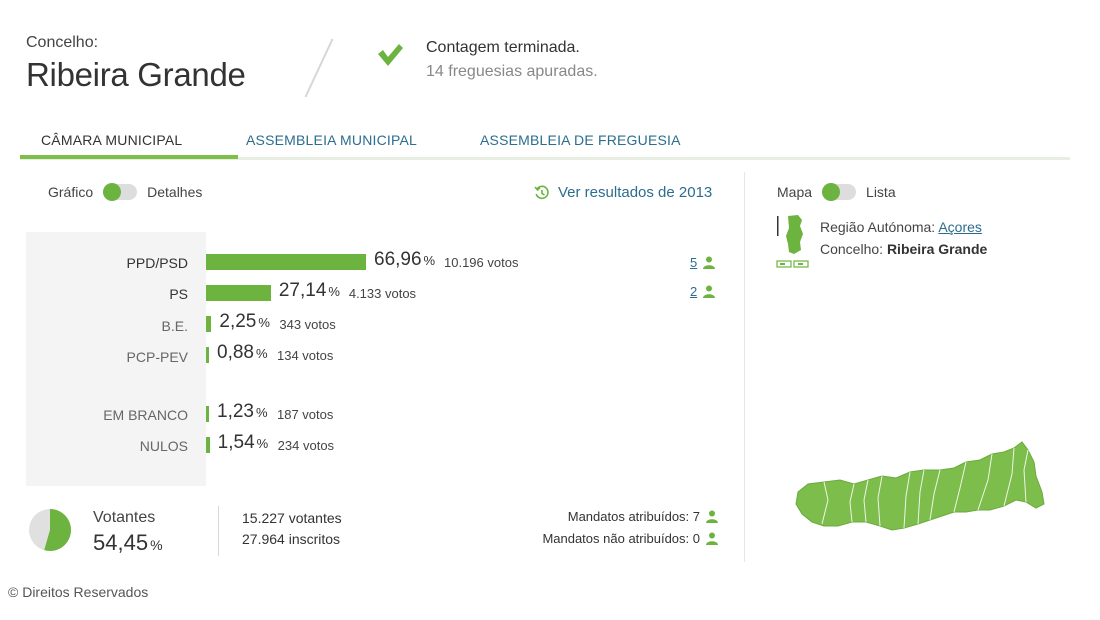 The height and width of the screenshot is (620, 1100). I want to click on result-bar-nulos, so click(208, 445).